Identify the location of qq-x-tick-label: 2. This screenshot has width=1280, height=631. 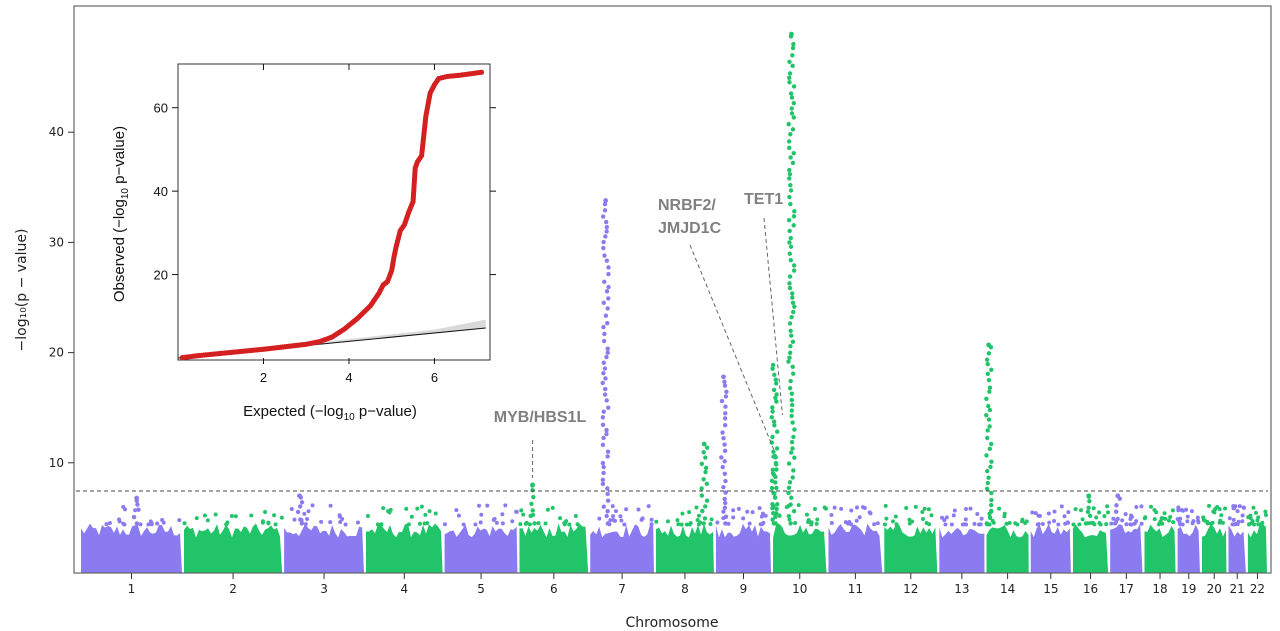
(263, 377).